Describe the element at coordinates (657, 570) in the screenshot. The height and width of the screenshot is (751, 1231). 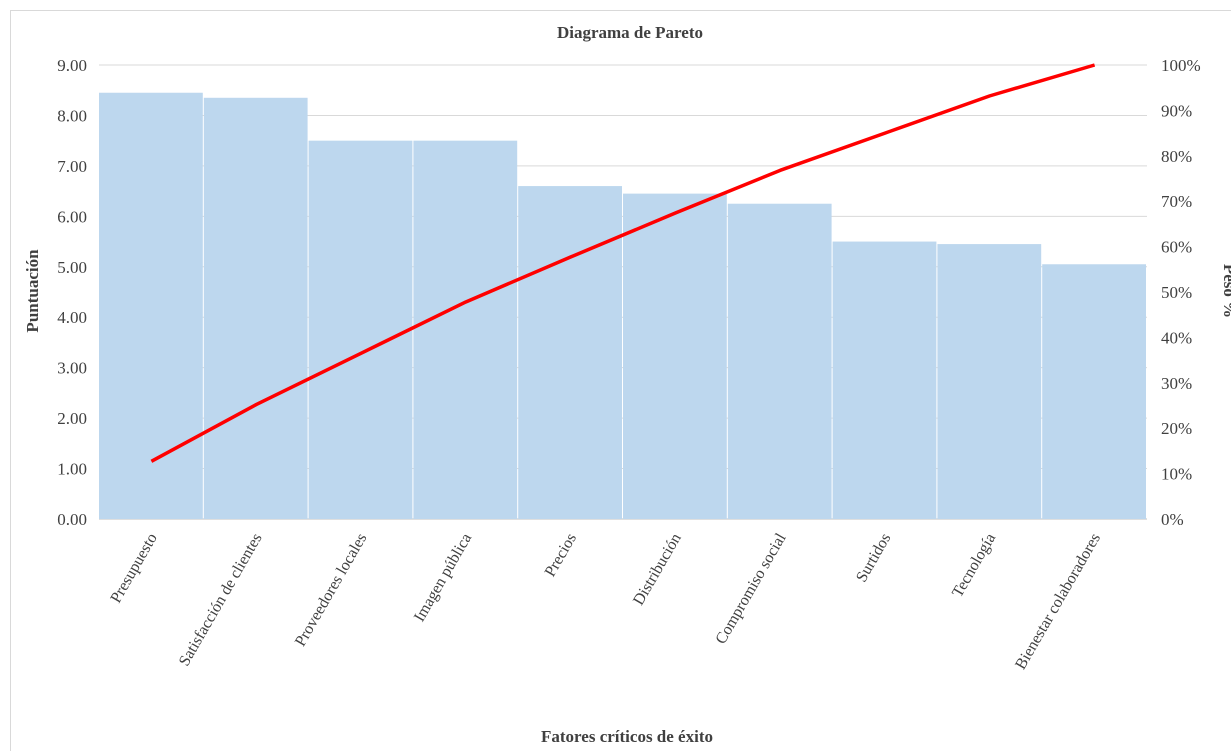
I see `x-tick-label: Distribución` at that location.